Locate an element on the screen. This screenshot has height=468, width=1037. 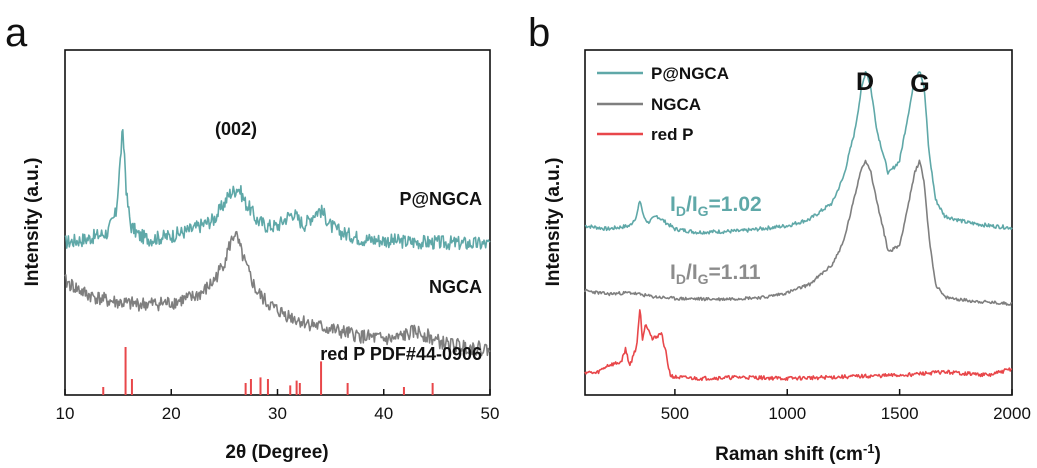
peak-label-d: D is located at coordinates (865, 82).